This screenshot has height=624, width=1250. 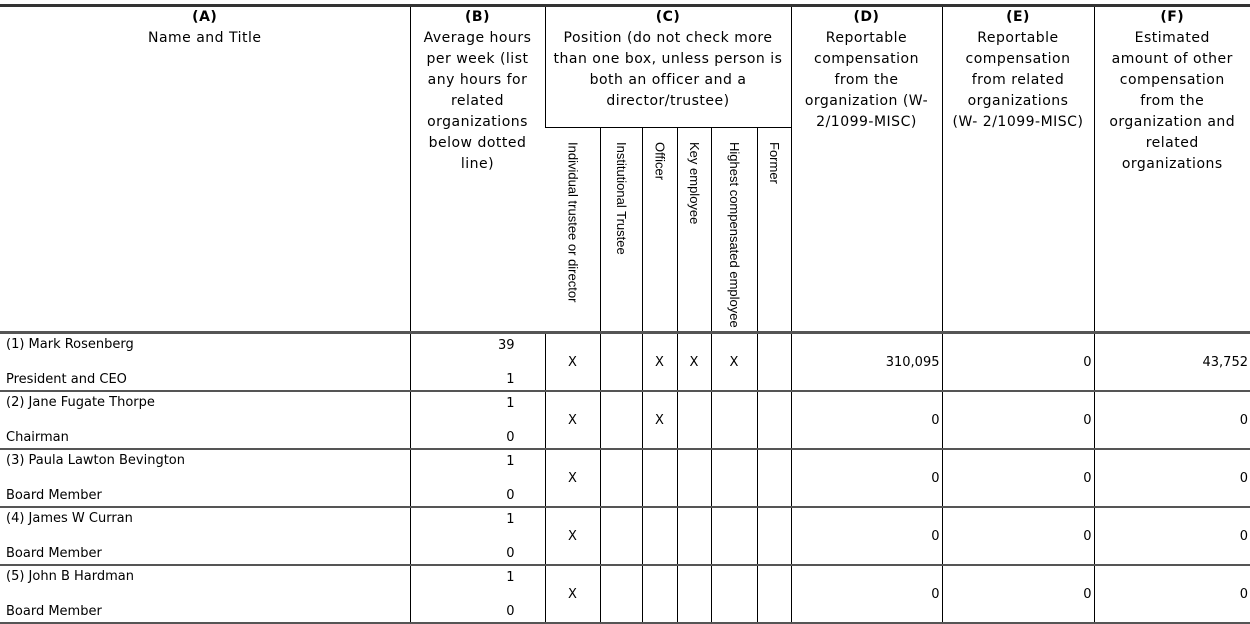 What do you see at coordinates (620, 230) in the screenshot?
I see `subheader-institutional-trustee: Institutional Trustee` at bounding box center [620, 230].